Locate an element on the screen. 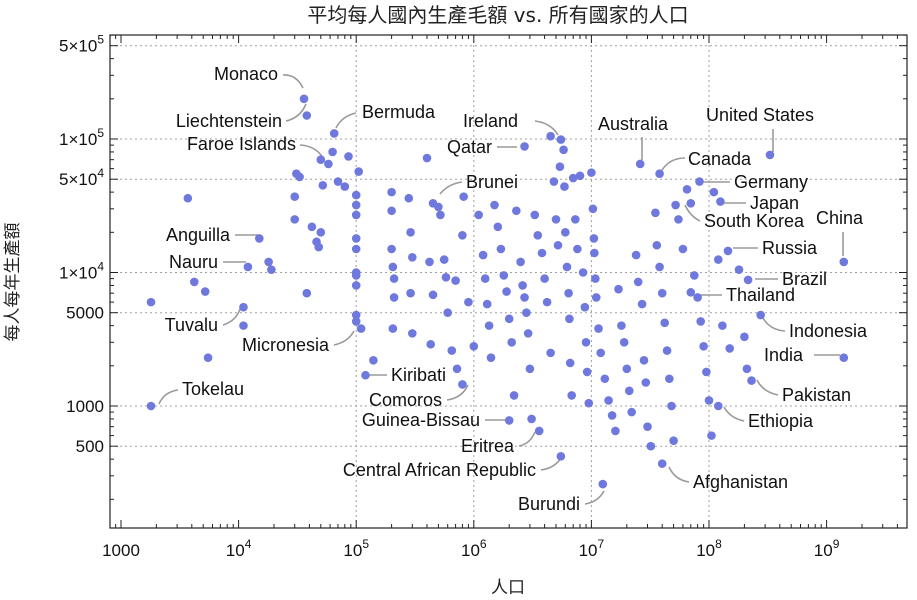  point-label: Monaco is located at coordinates (246, 74).